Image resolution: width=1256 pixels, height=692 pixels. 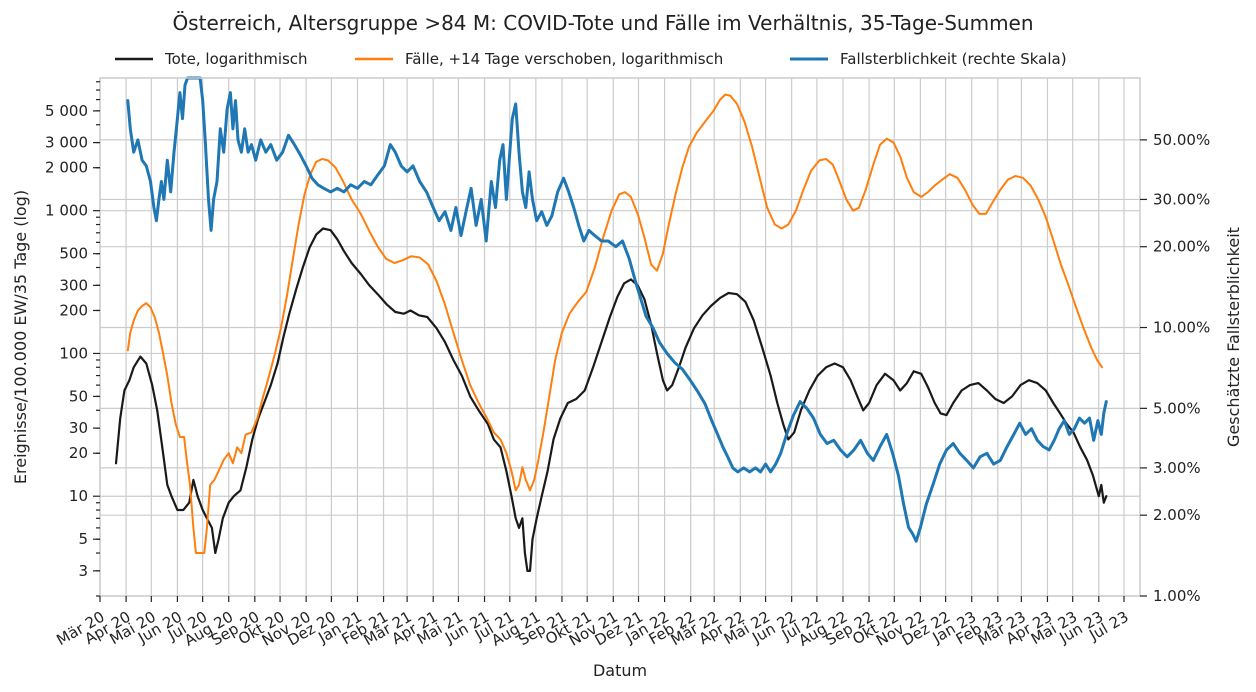 What do you see at coordinates (83, 539) in the screenshot?
I see `y-tick-label: 5` at bounding box center [83, 539].